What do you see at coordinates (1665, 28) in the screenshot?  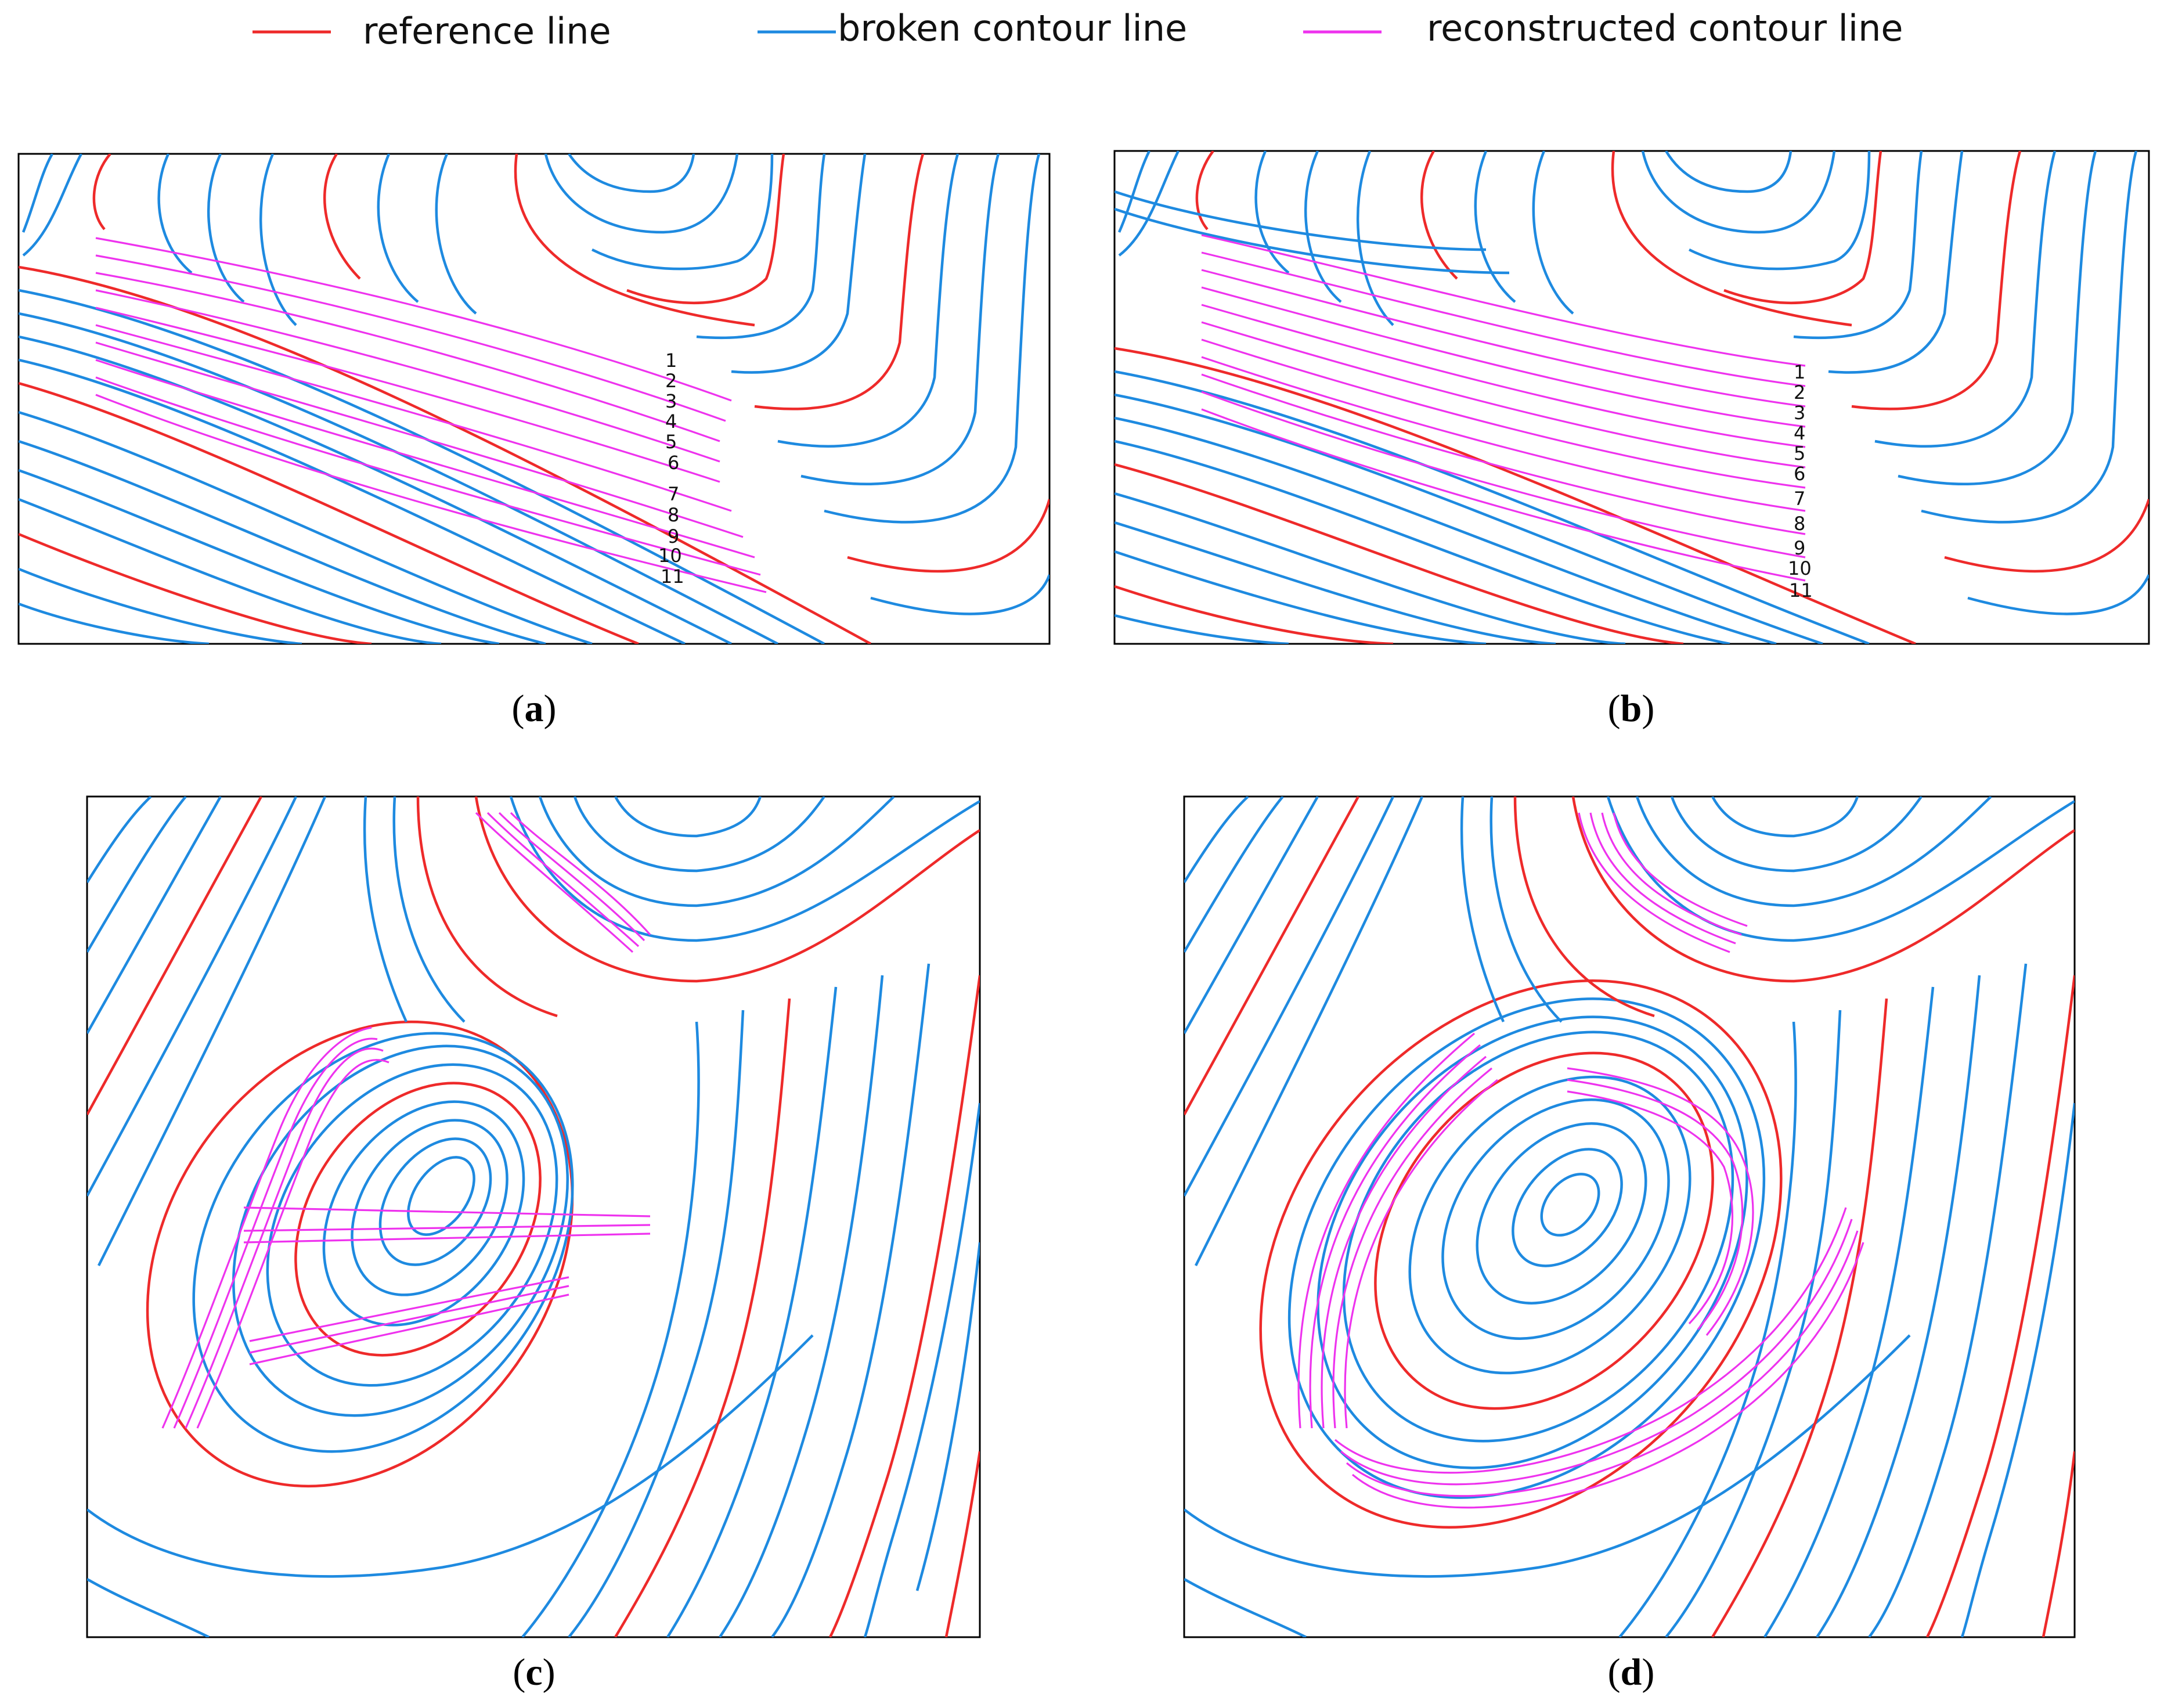 I see `legend-label-reconstructed: reconstructed contour line` at bounding box center [1665, 28].